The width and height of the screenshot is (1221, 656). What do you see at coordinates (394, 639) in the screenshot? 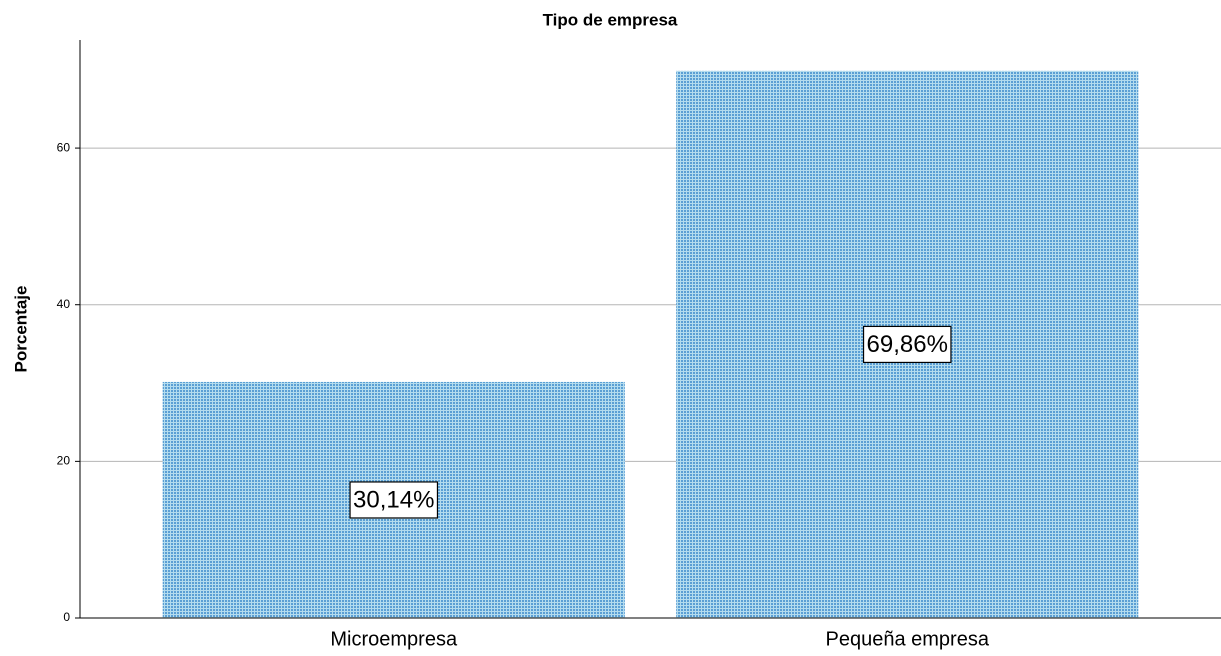
I see `x-tick-label: Microempresa` at bounding box center [394, 639].